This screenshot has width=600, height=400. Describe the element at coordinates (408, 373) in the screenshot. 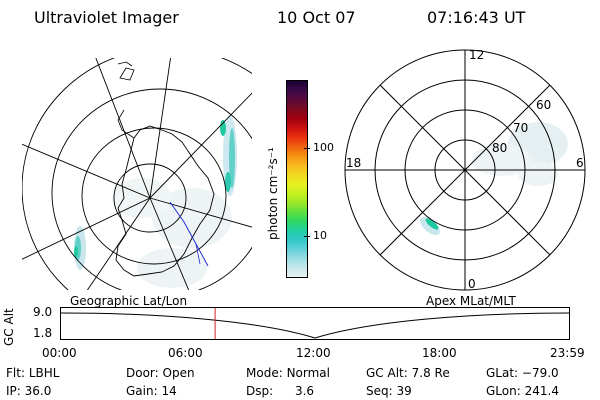

I see `info-gc-alt: GC Alt: 7.8 Re` at that location.